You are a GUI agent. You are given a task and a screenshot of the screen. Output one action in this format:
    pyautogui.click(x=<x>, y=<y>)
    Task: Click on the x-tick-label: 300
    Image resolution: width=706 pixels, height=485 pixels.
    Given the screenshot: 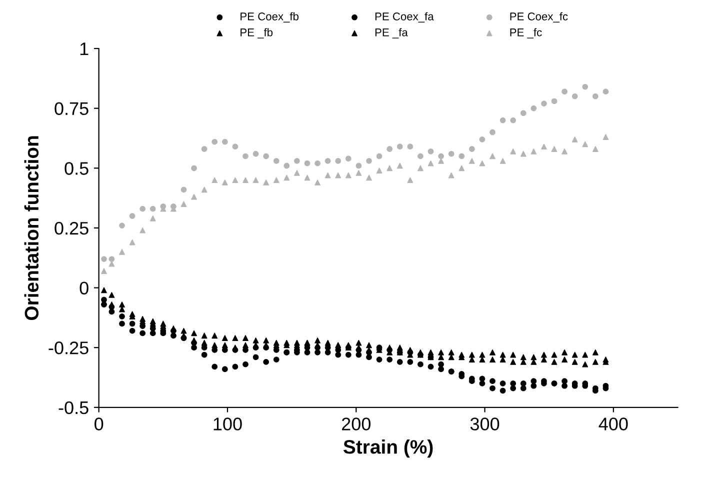 What is the action you would take?
    pyautogui.click(x=485, y=424)
    